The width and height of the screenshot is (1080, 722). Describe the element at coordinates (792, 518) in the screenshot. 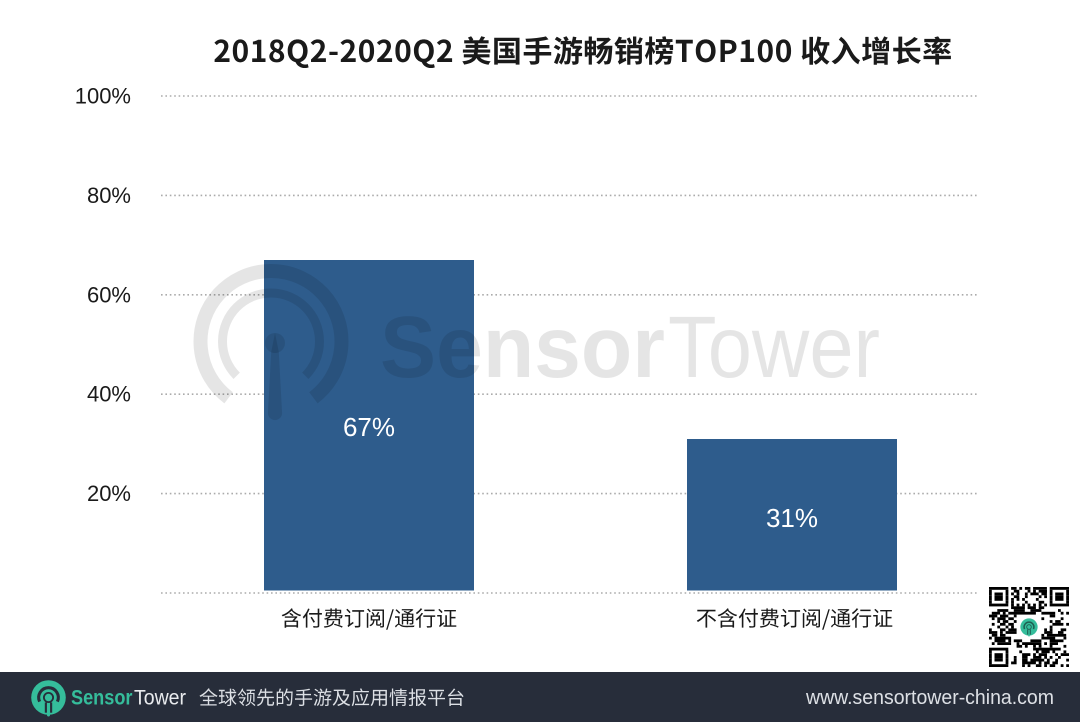

I see `svg-text: 31%` at that location.